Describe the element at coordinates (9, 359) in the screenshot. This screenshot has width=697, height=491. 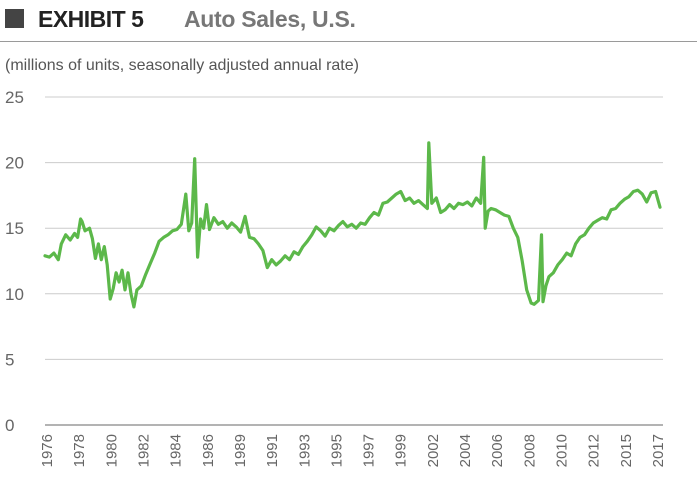
I see `y-tick-label: 5` at that location.